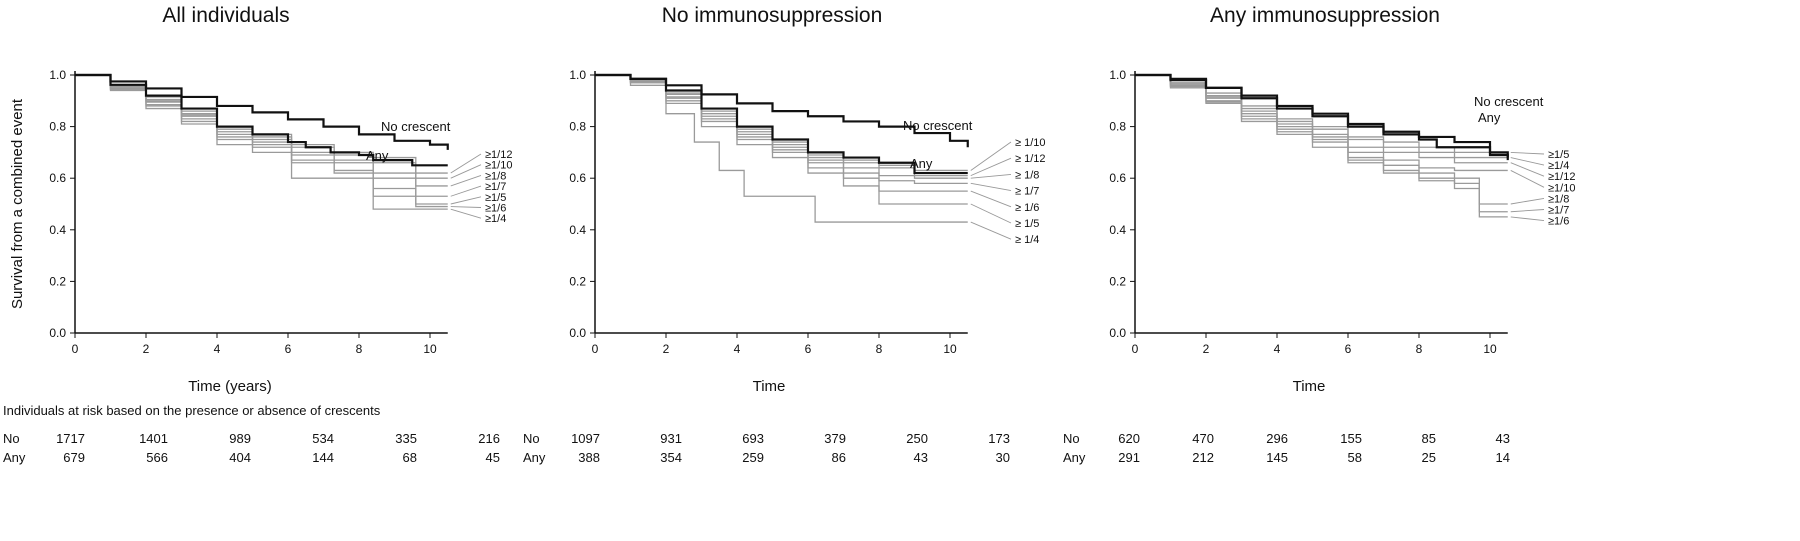  What do you see at coordinates (772, 199) in the screenshot?
I see `panel-no-immunosuppression: No immunosuppression Time` at bounding box center [772, 199].